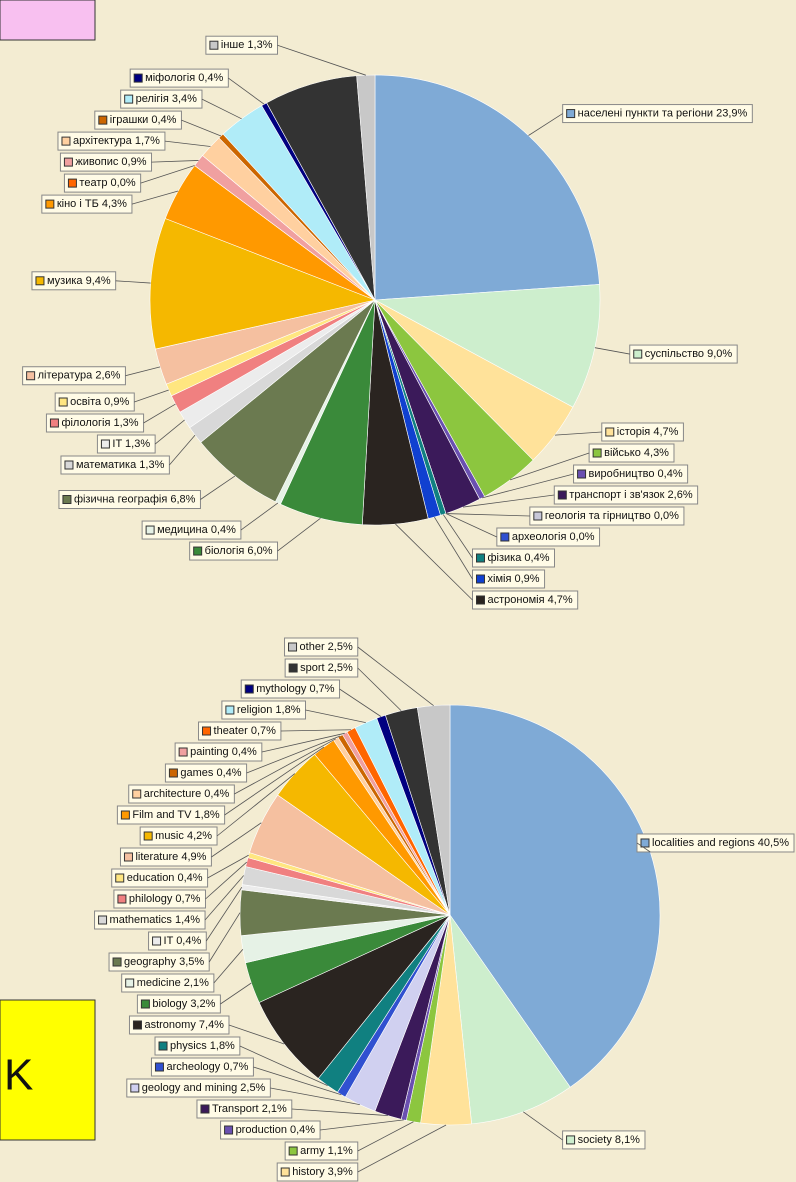 The height and width of the screenshot is (1182, 796). Describe the element at coordinates (526, 579) in the screenshot. I see `value-label: 0,9%` at that location.